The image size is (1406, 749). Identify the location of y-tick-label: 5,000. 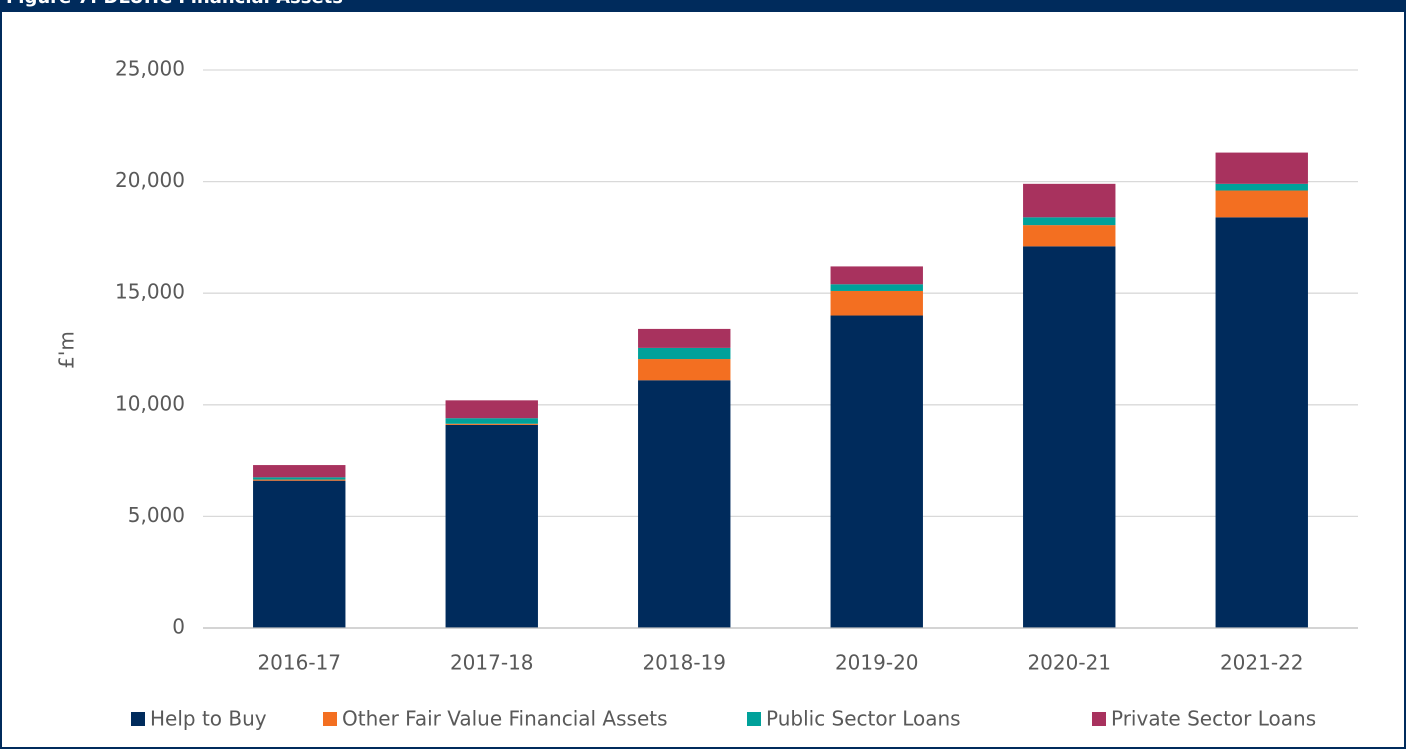
(156, 515).